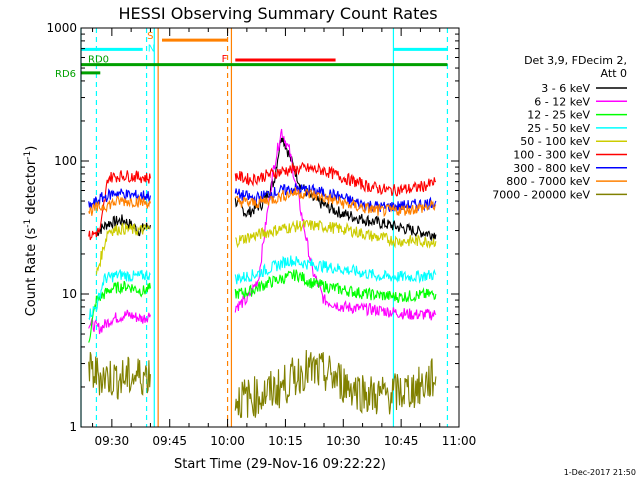  Describe the element at coordinates (555, 141) in the screenshot. I see `legend-label: 50 - 100 keV` at that location.